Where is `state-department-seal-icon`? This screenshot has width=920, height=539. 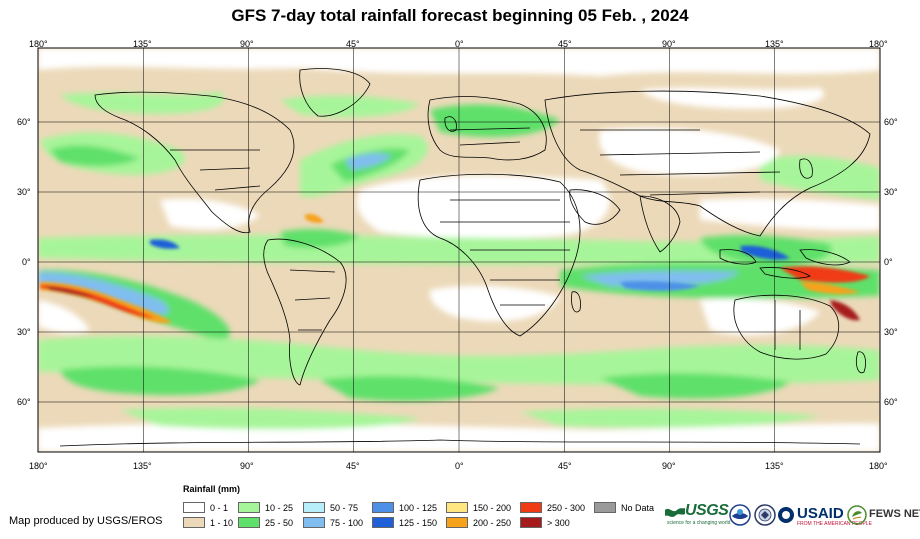
state-department-seal-icon is located at coordinates (766, 515).